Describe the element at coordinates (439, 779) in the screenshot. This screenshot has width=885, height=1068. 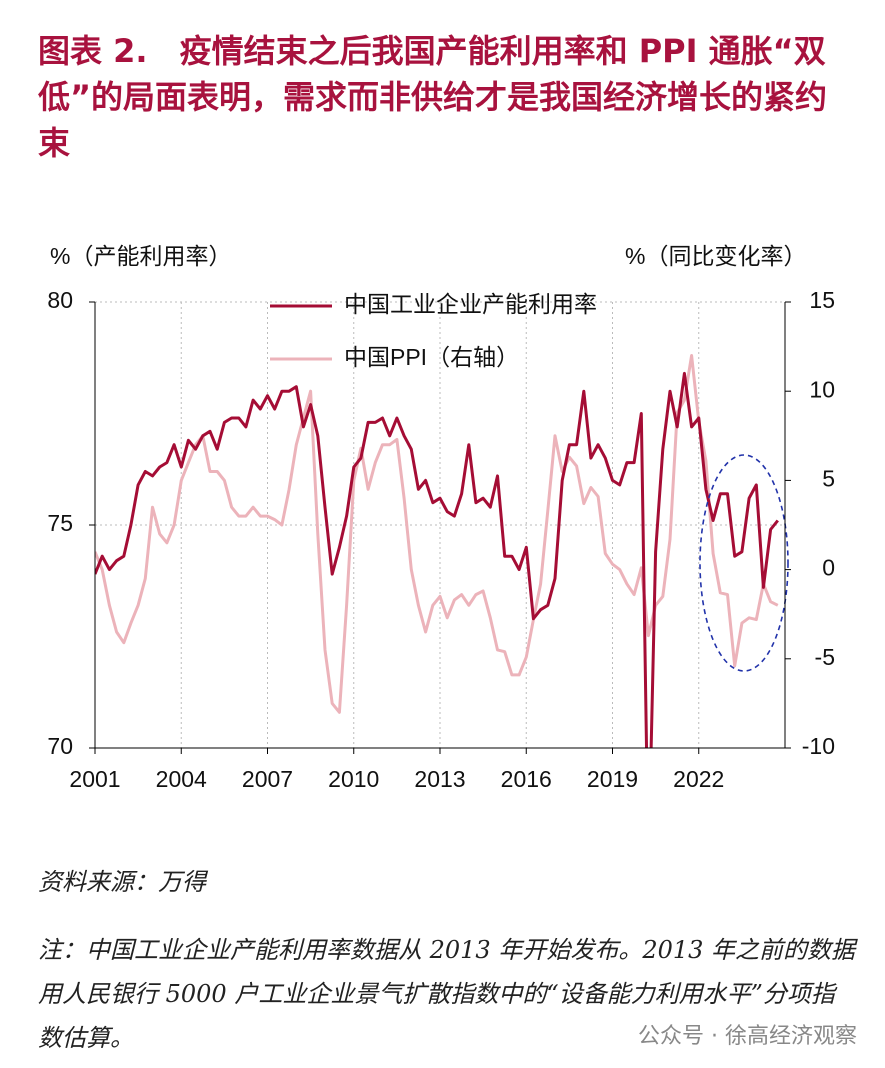
I see `x-tick-label: 2013` at that location.